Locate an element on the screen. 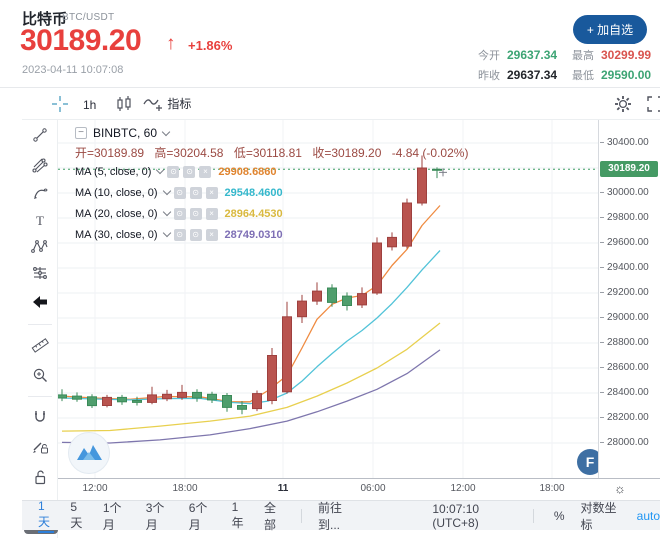  stat-prev-close: 昨收 29637.34 is located at coordinates (517, 75).